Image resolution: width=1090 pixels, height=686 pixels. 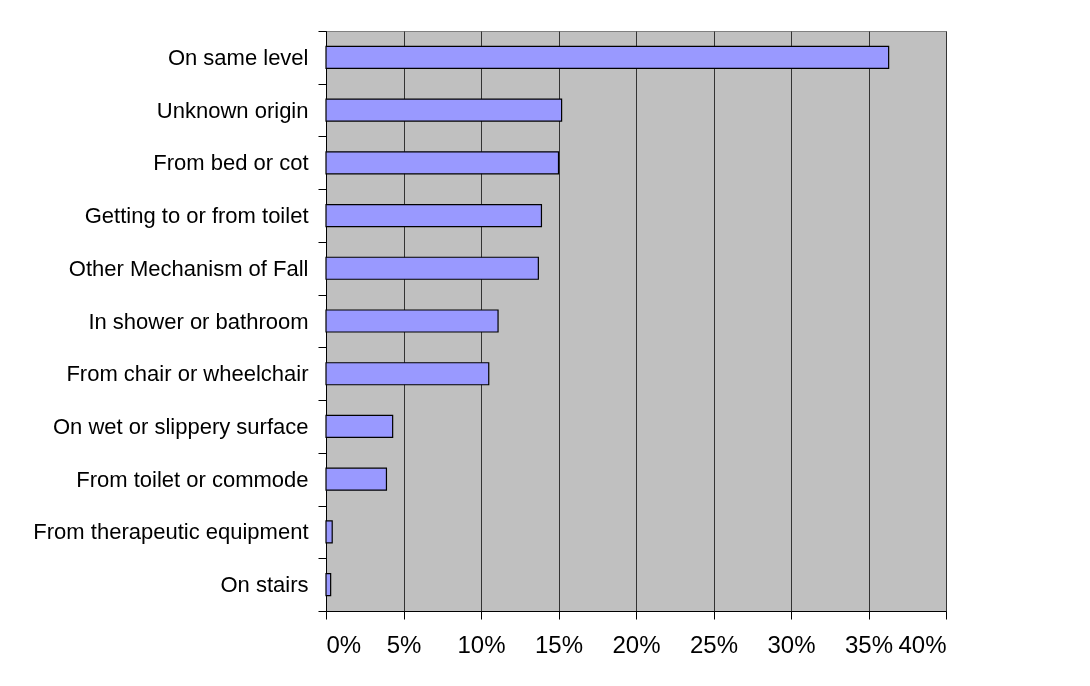 What do you see at coordinates (559, 644) in the screenshot?
I see `x-tick-label: 15%` at bounding box center [559, 644].